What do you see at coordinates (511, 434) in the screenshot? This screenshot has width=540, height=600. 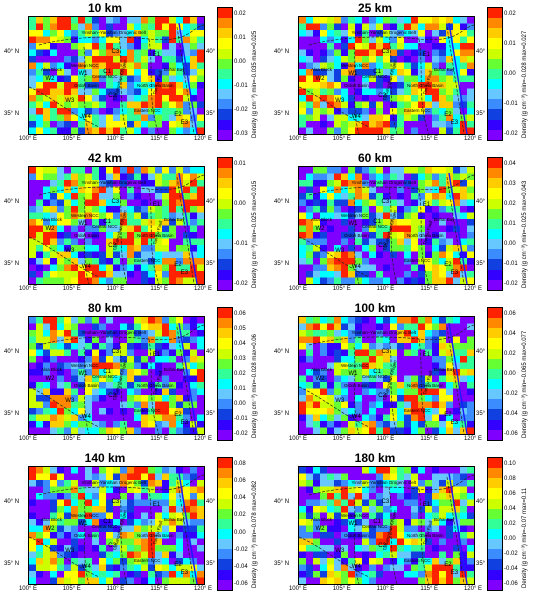 I see `colorbar-tick: -0.06` at bounding box center [511, 434].